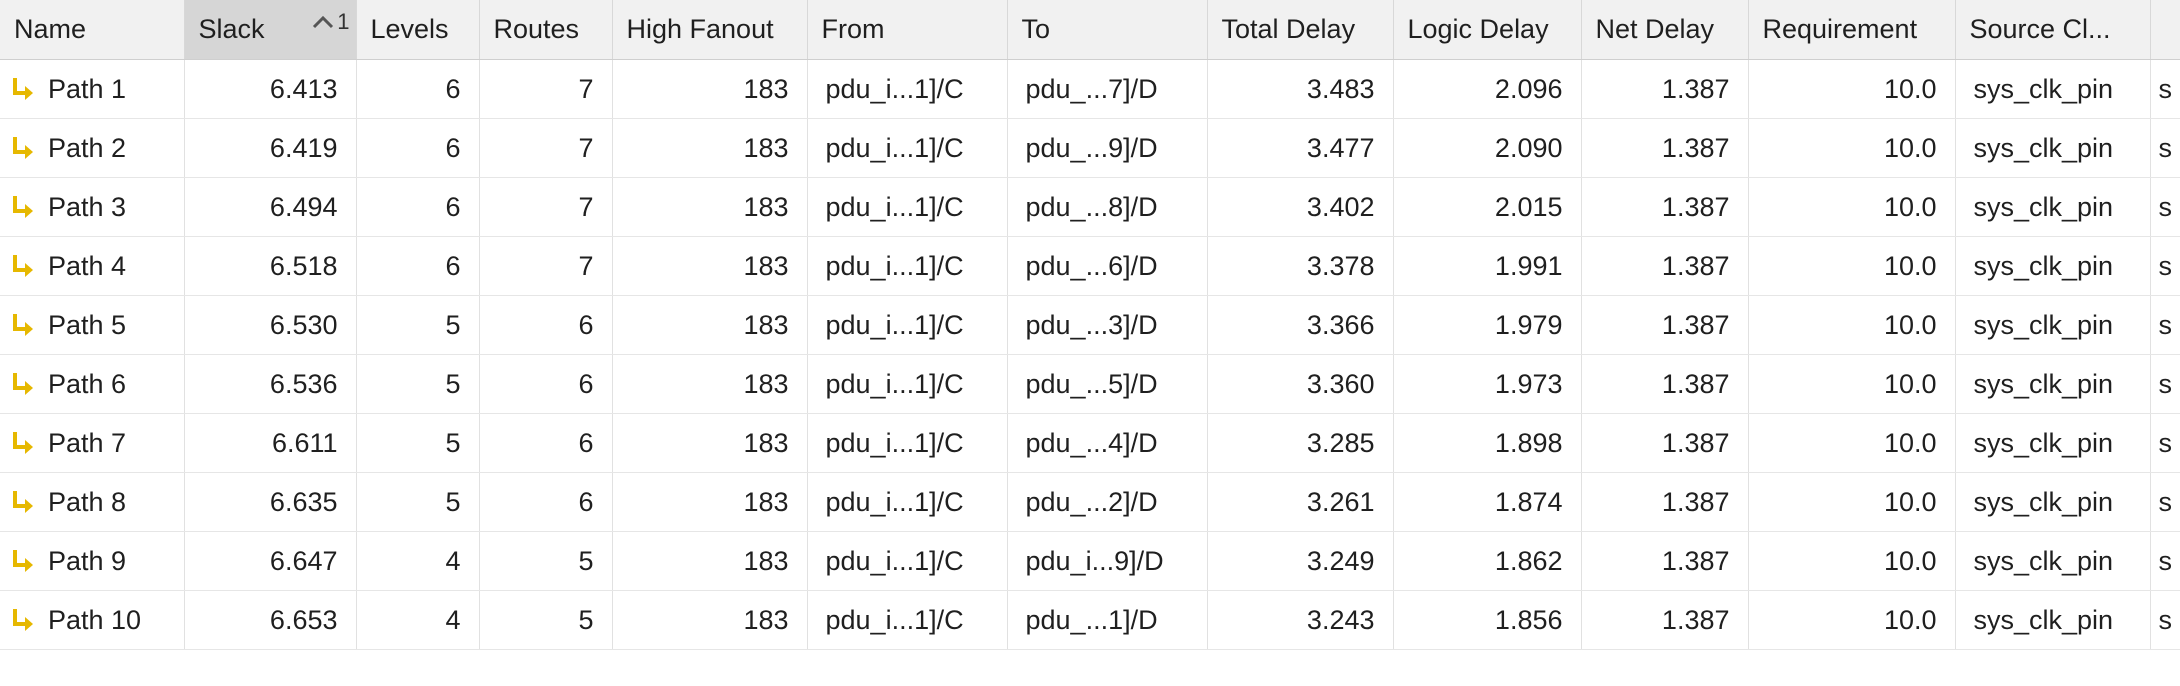  I want to click on cell-slack: 6.518, so click(270, 266).